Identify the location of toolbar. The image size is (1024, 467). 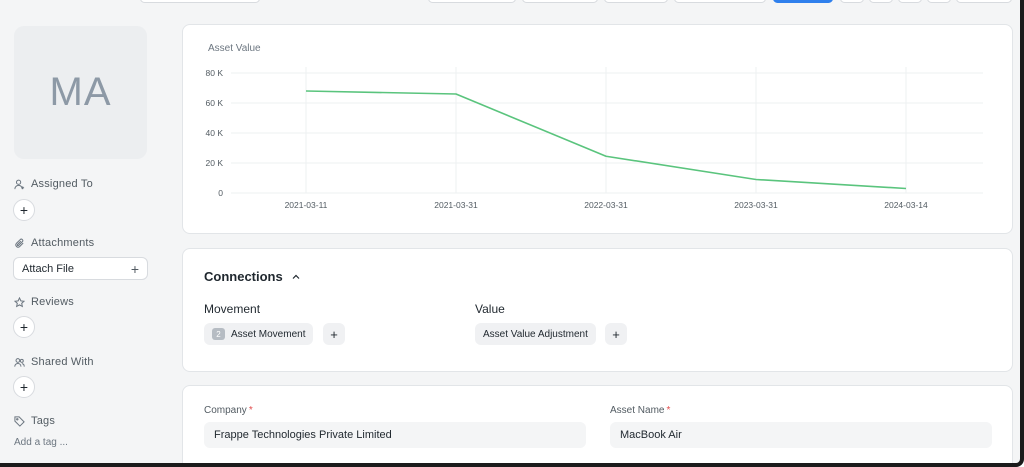
(510, 3).